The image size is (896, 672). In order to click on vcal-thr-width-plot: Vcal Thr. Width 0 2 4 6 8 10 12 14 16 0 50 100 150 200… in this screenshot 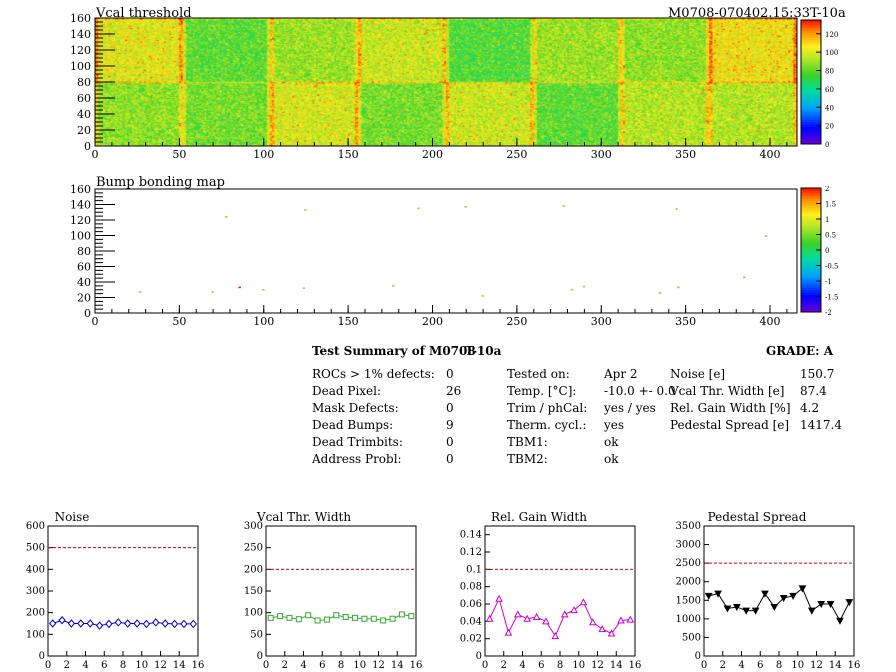, I will do `click(333, 590)`.